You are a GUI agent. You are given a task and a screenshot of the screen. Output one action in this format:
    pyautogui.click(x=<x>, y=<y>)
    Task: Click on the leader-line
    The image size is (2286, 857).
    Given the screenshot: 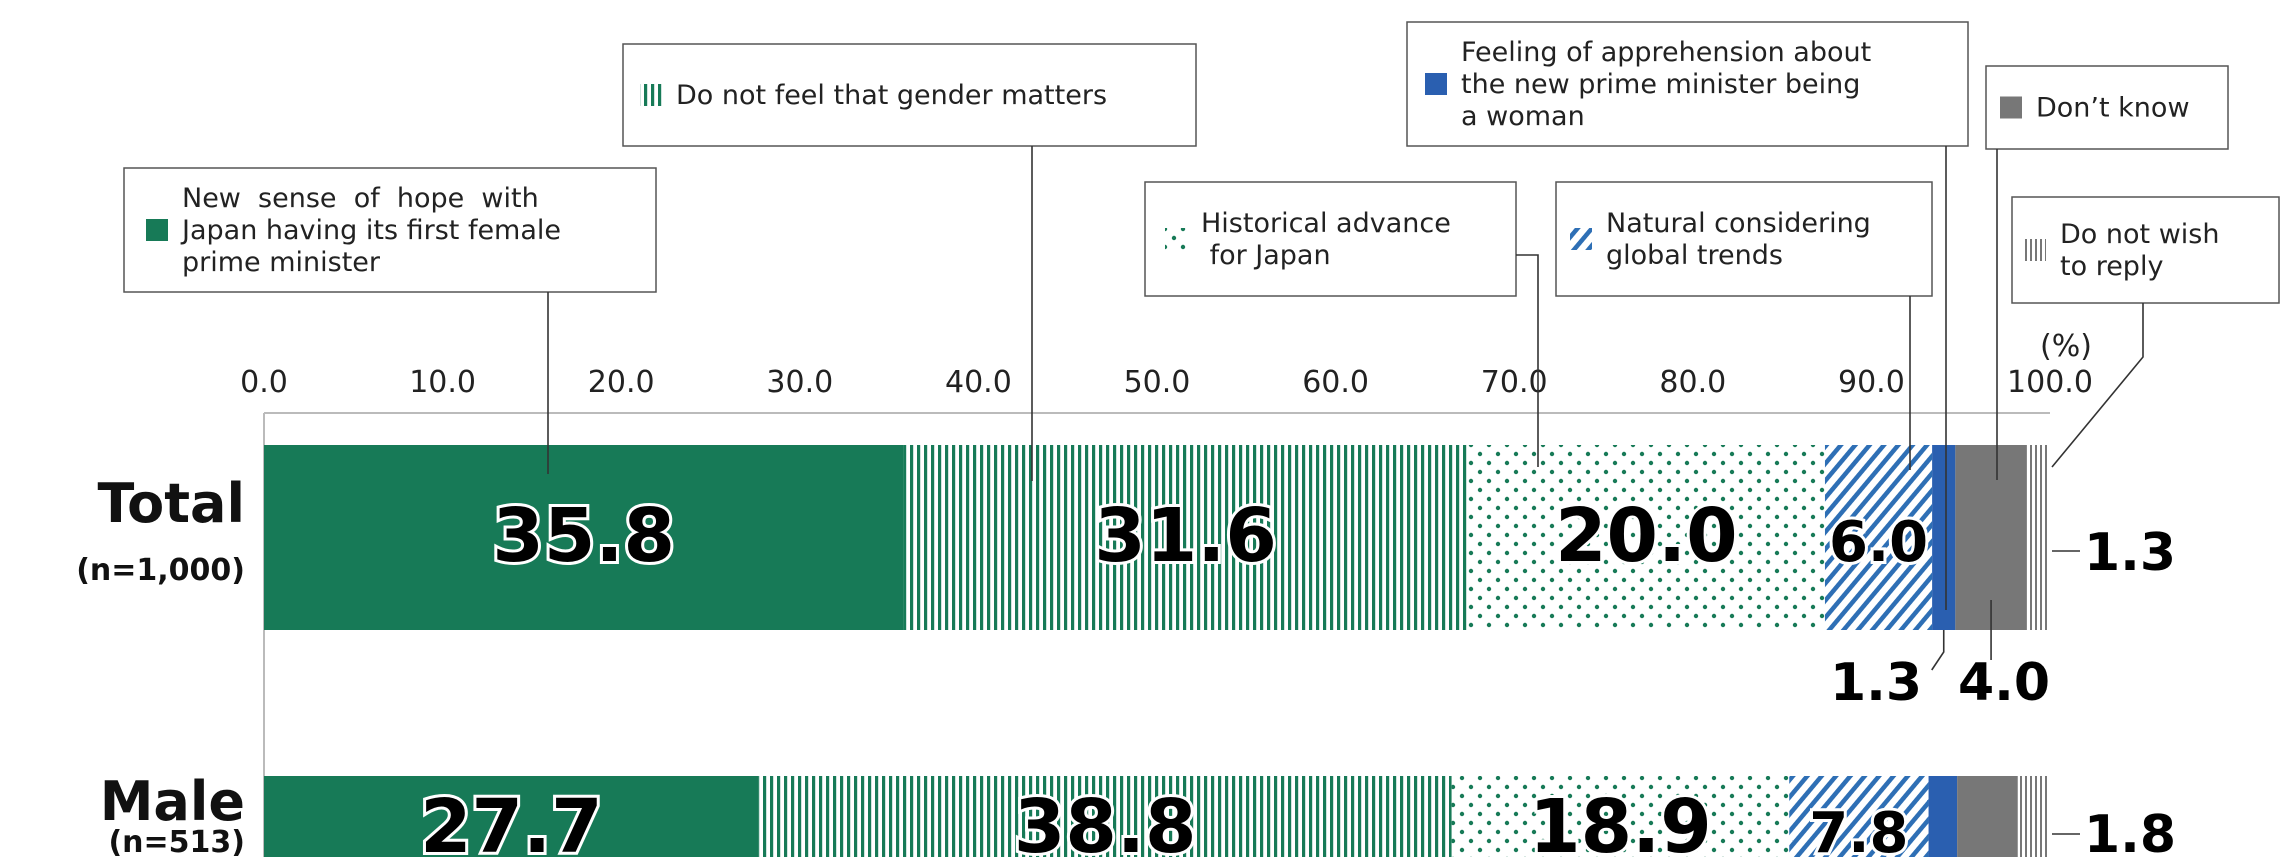 What is the action you would take?
    pyautogui.click(x=1938, y=650)
    